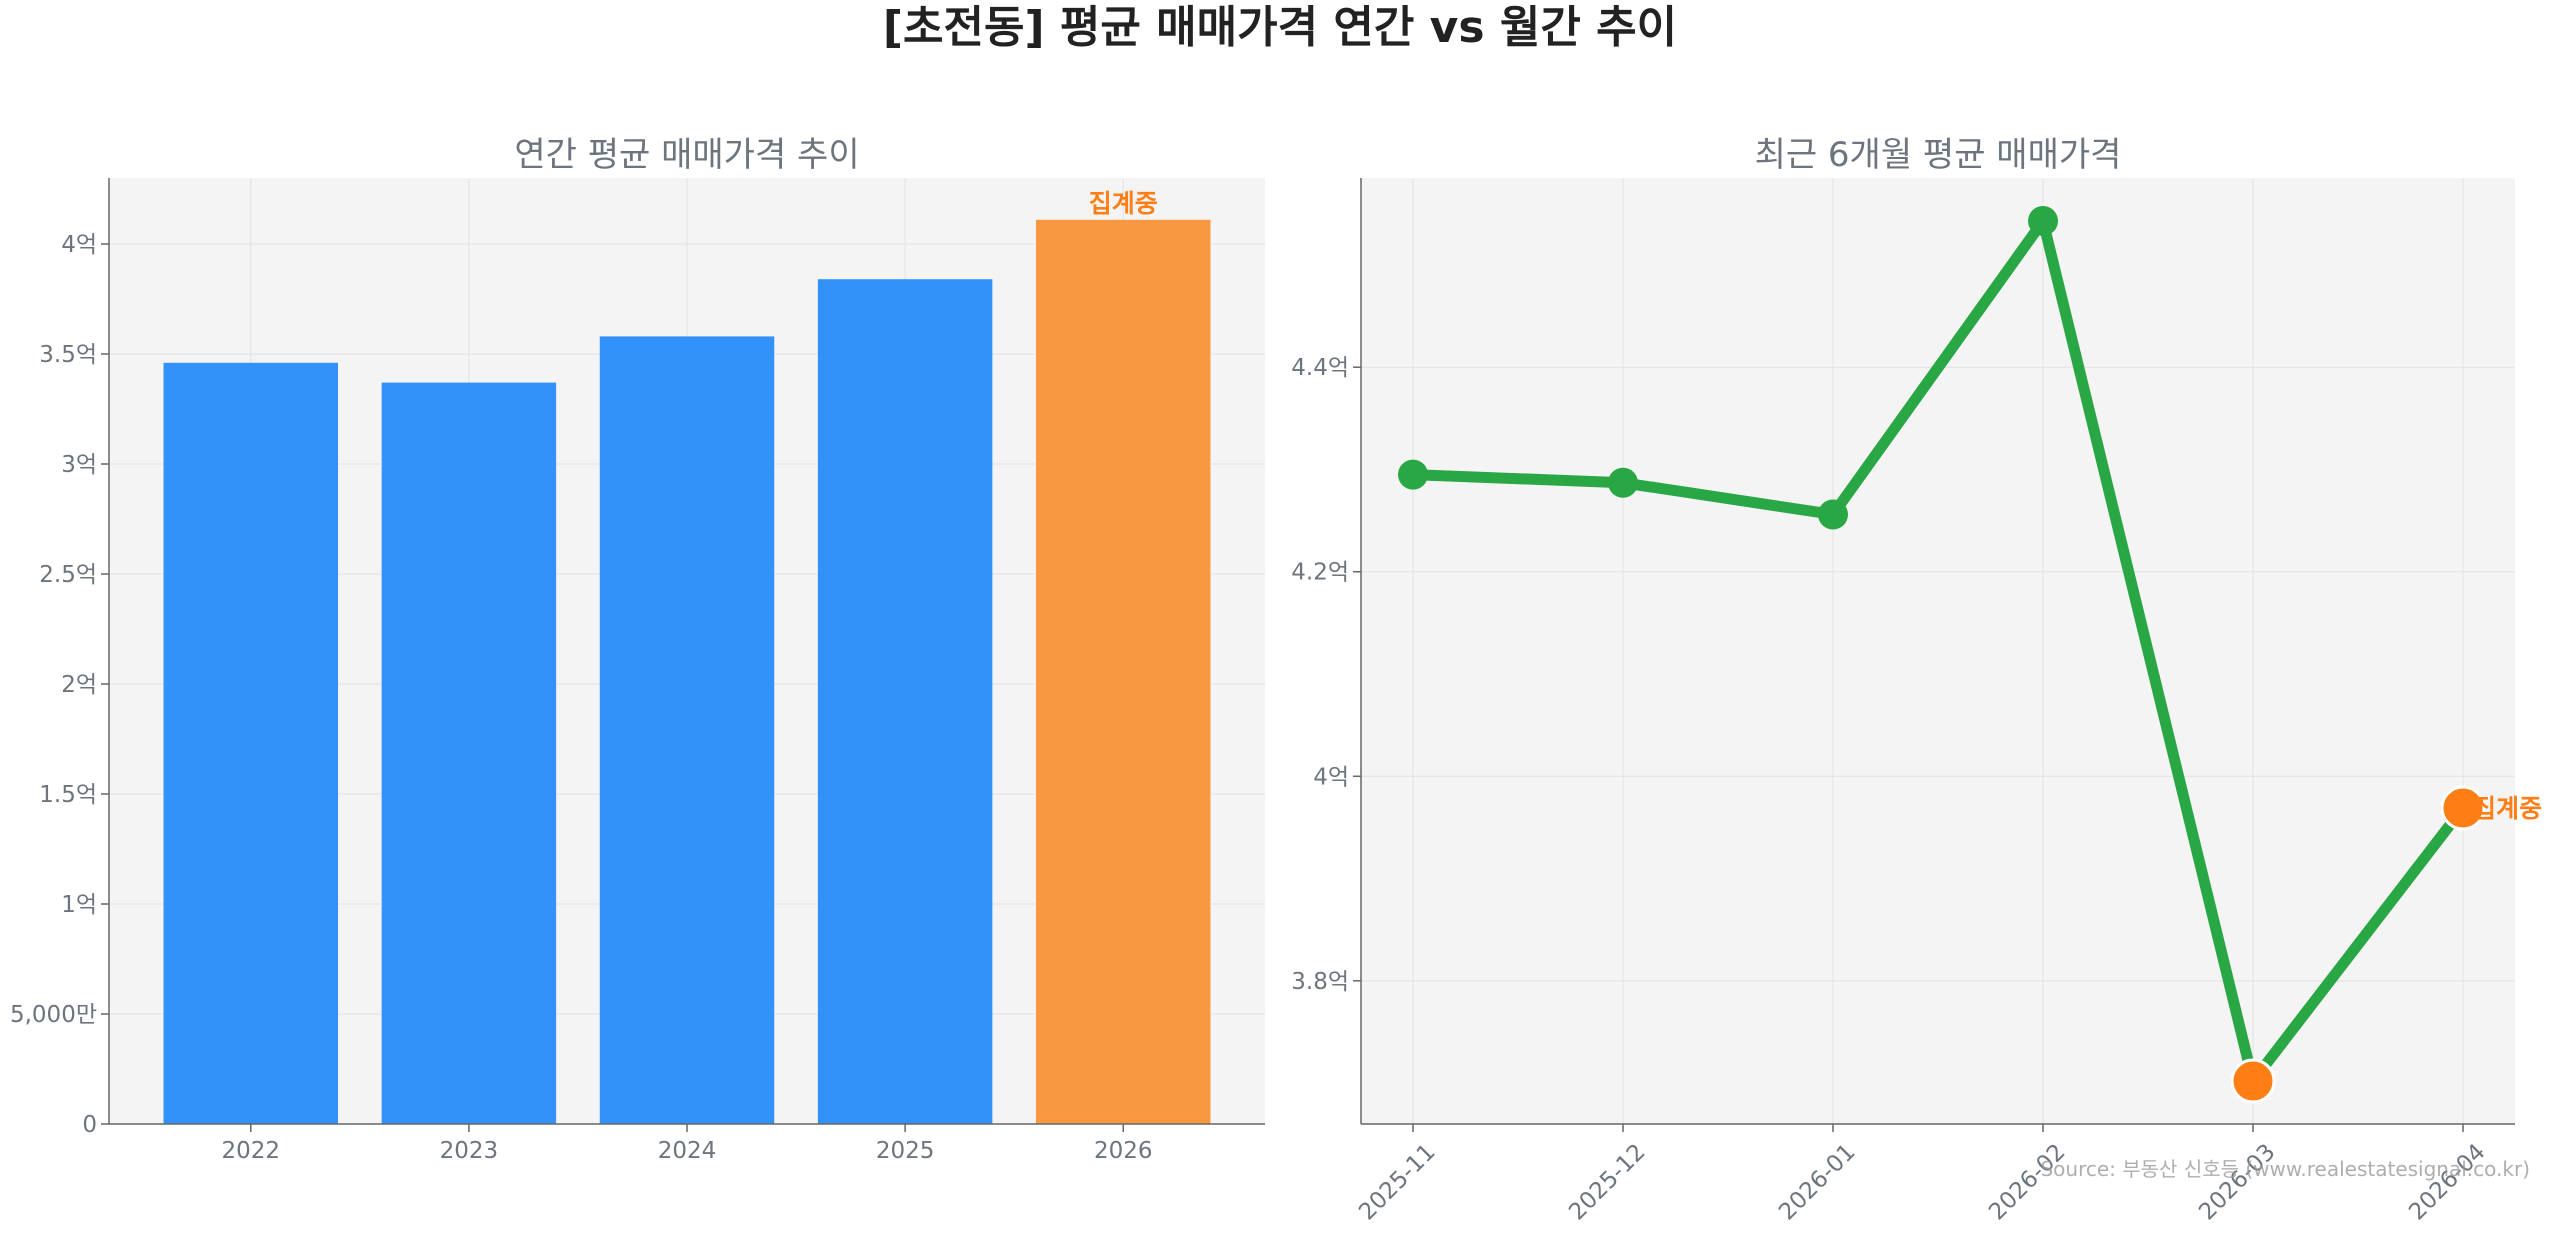  I want to click on chart-title: 최근 6개월 평균 매매가격, so click(1938, 155).